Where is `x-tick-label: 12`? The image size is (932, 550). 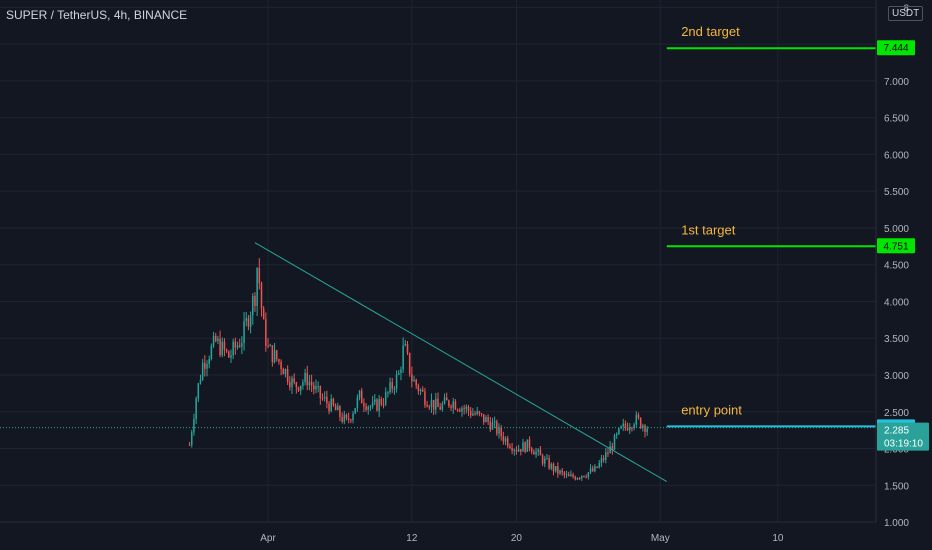
x-tick-label: 12 is located at coordinates (412, 538).